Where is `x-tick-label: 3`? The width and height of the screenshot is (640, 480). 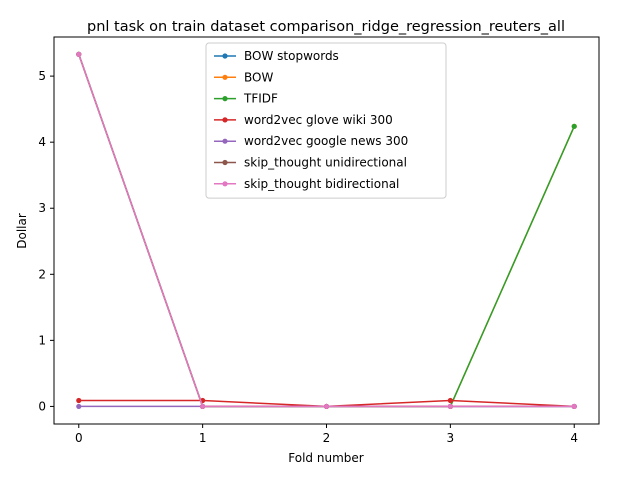
x-tick-label: 3 is located at coordinates (451, 438).